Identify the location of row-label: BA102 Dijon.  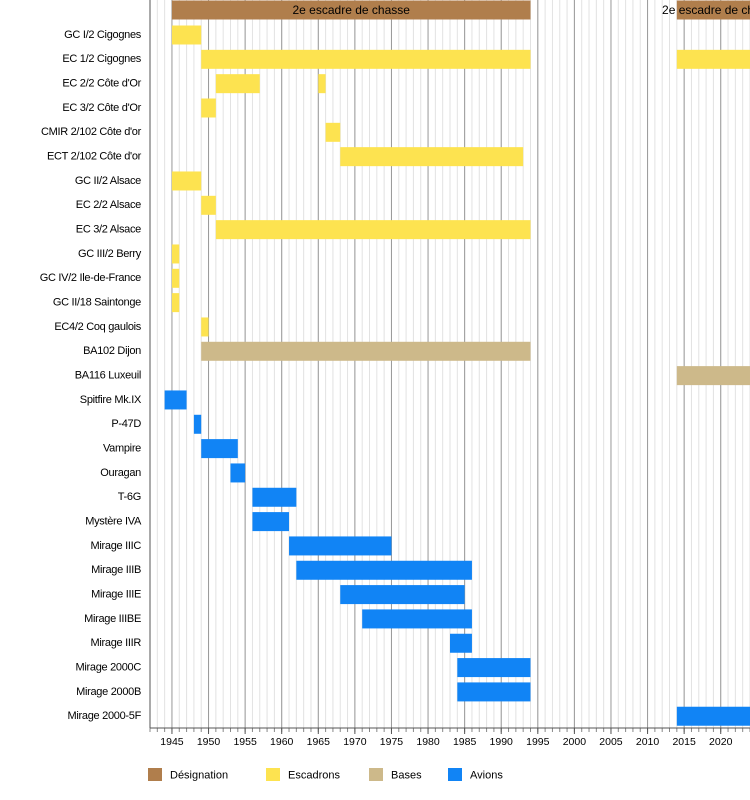
(112, 351).